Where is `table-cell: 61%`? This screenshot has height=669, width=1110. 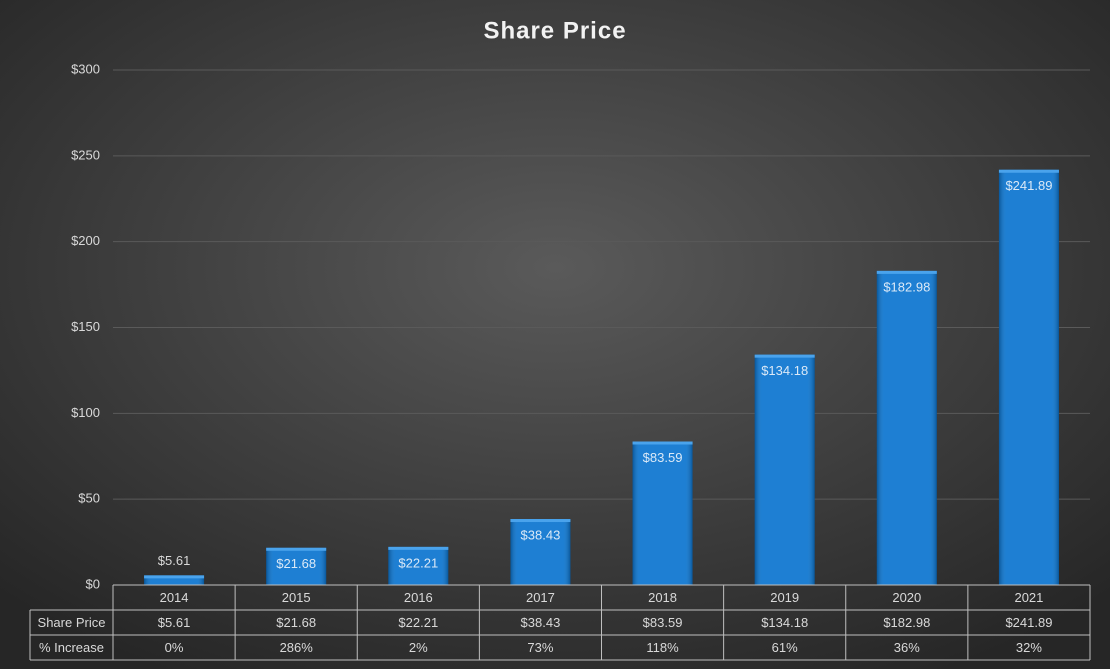 table-cell: 61% is located at coordinates (785, 647).